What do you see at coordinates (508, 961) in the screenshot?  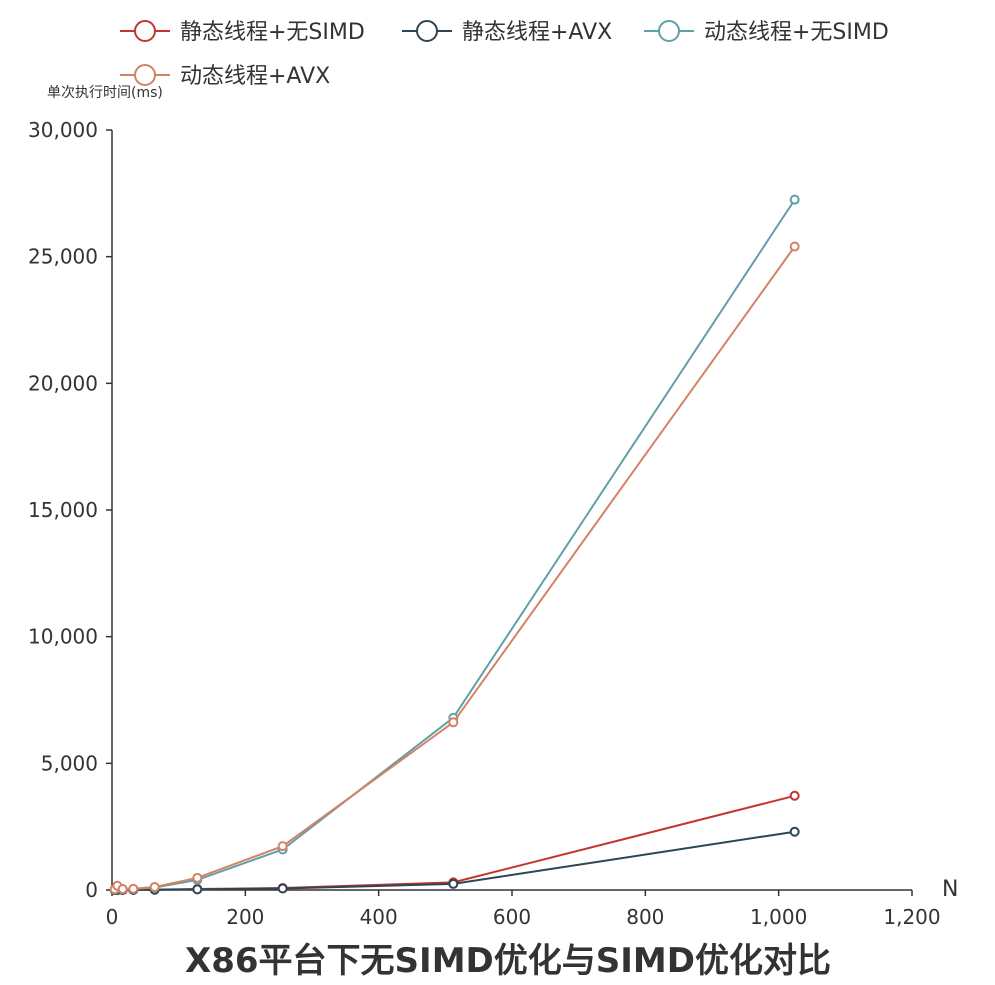 I see `chart-title: X86平台下无SIMD优化与SIMD优化对比` at bounding box center [508, 961].